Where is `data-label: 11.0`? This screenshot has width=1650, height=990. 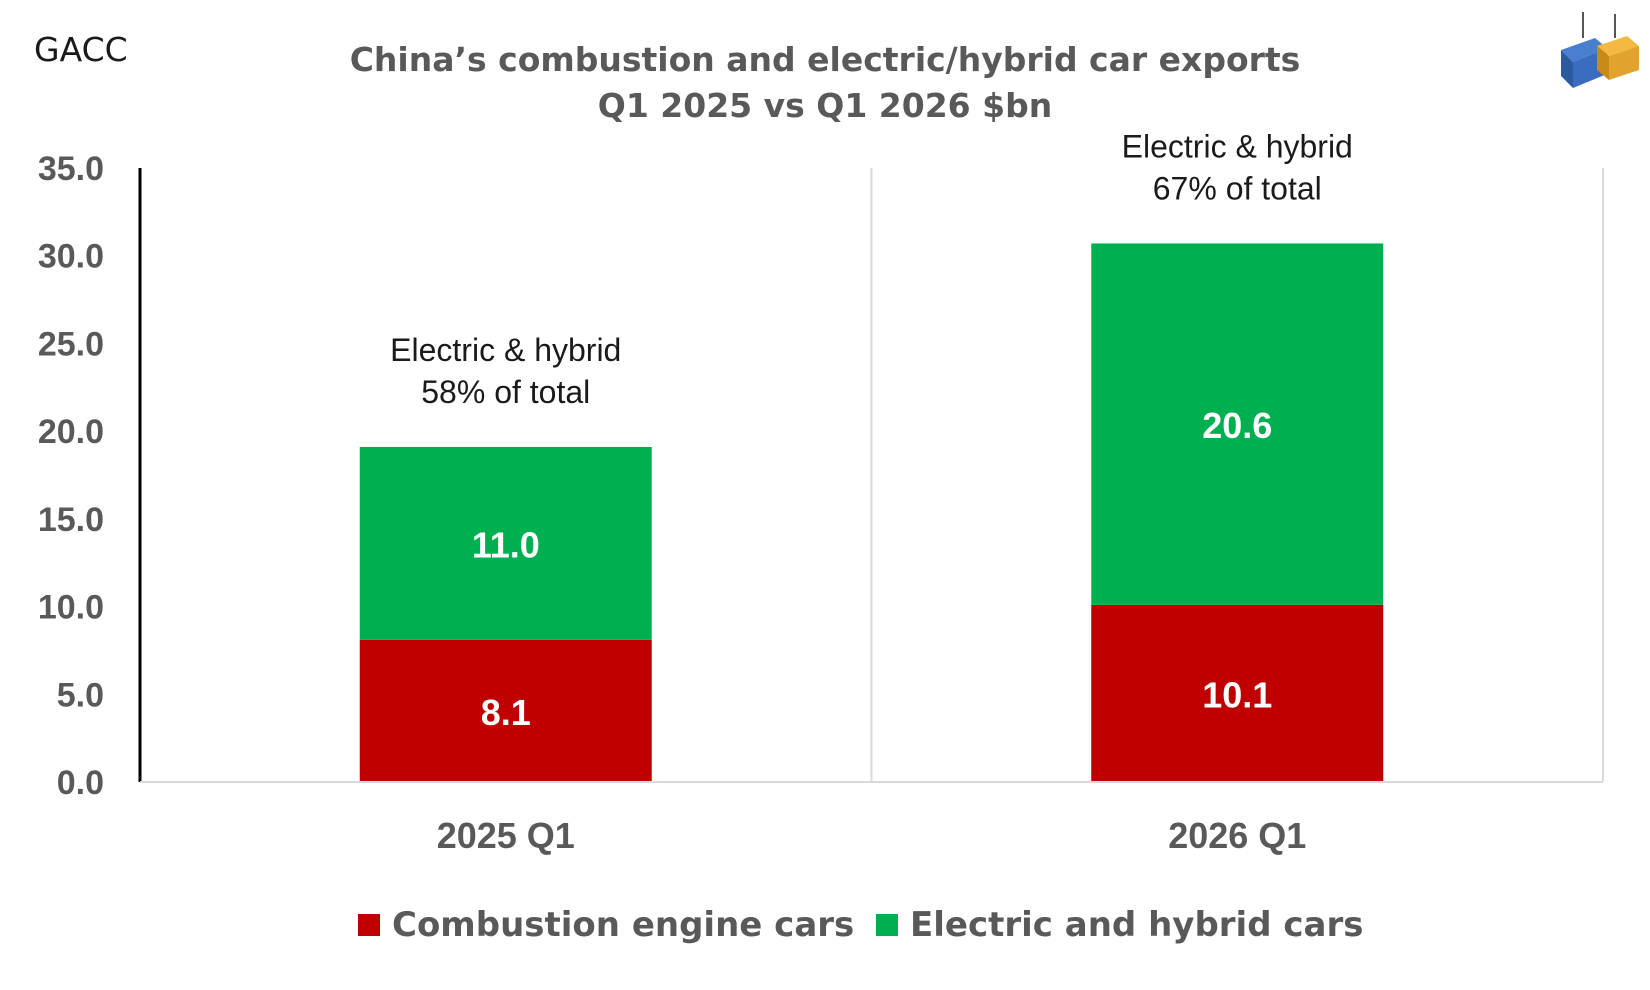 data-label: 11.0 is located at coordinates (506, 544).